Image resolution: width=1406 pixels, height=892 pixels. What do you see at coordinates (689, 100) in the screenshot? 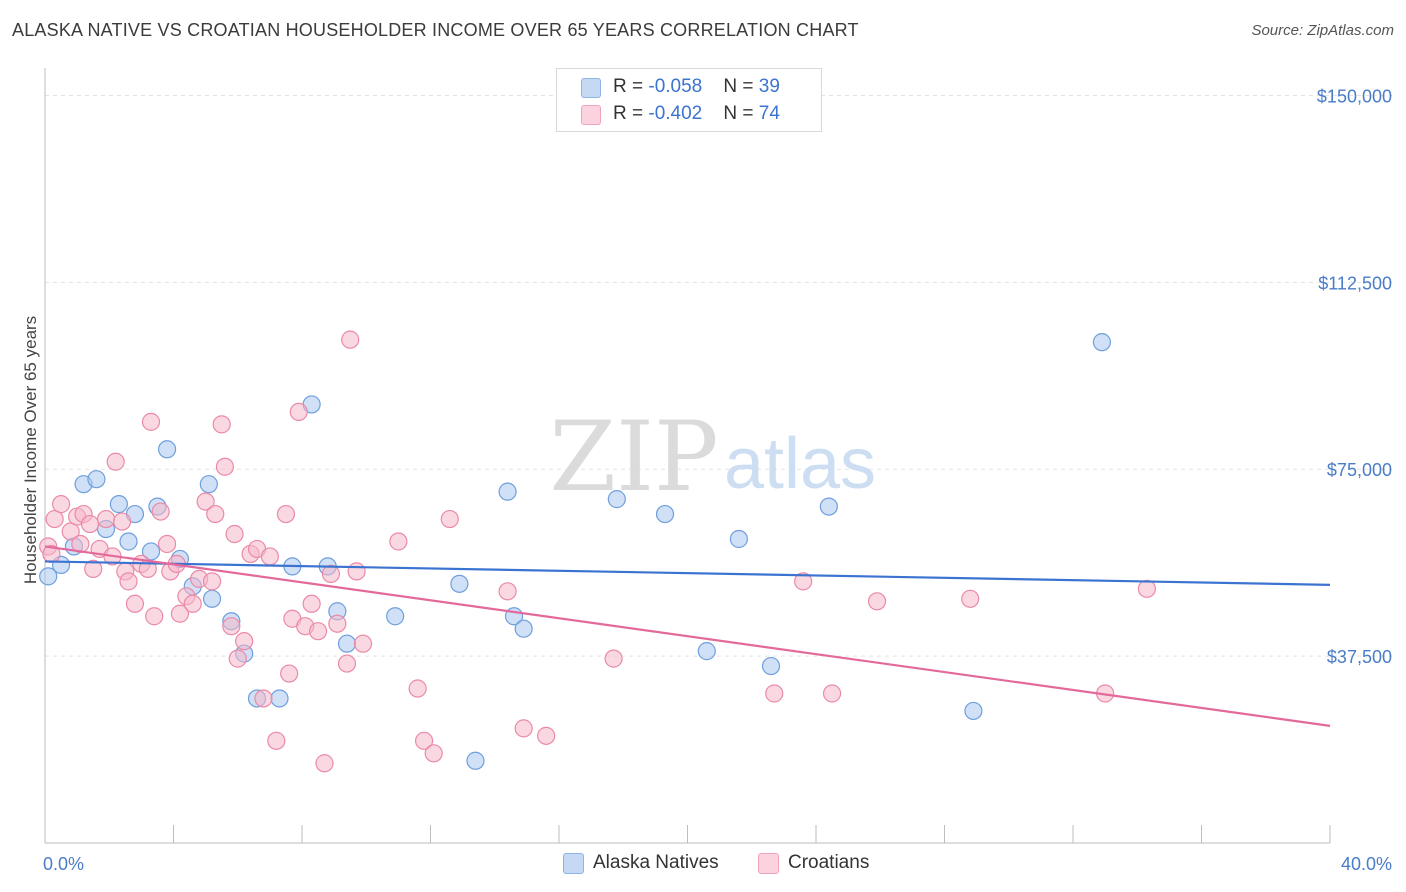
I see `correlation-legend: R = -0.058 N = 39 R = -0.402 N = 74` at bounding box center [689, 100].